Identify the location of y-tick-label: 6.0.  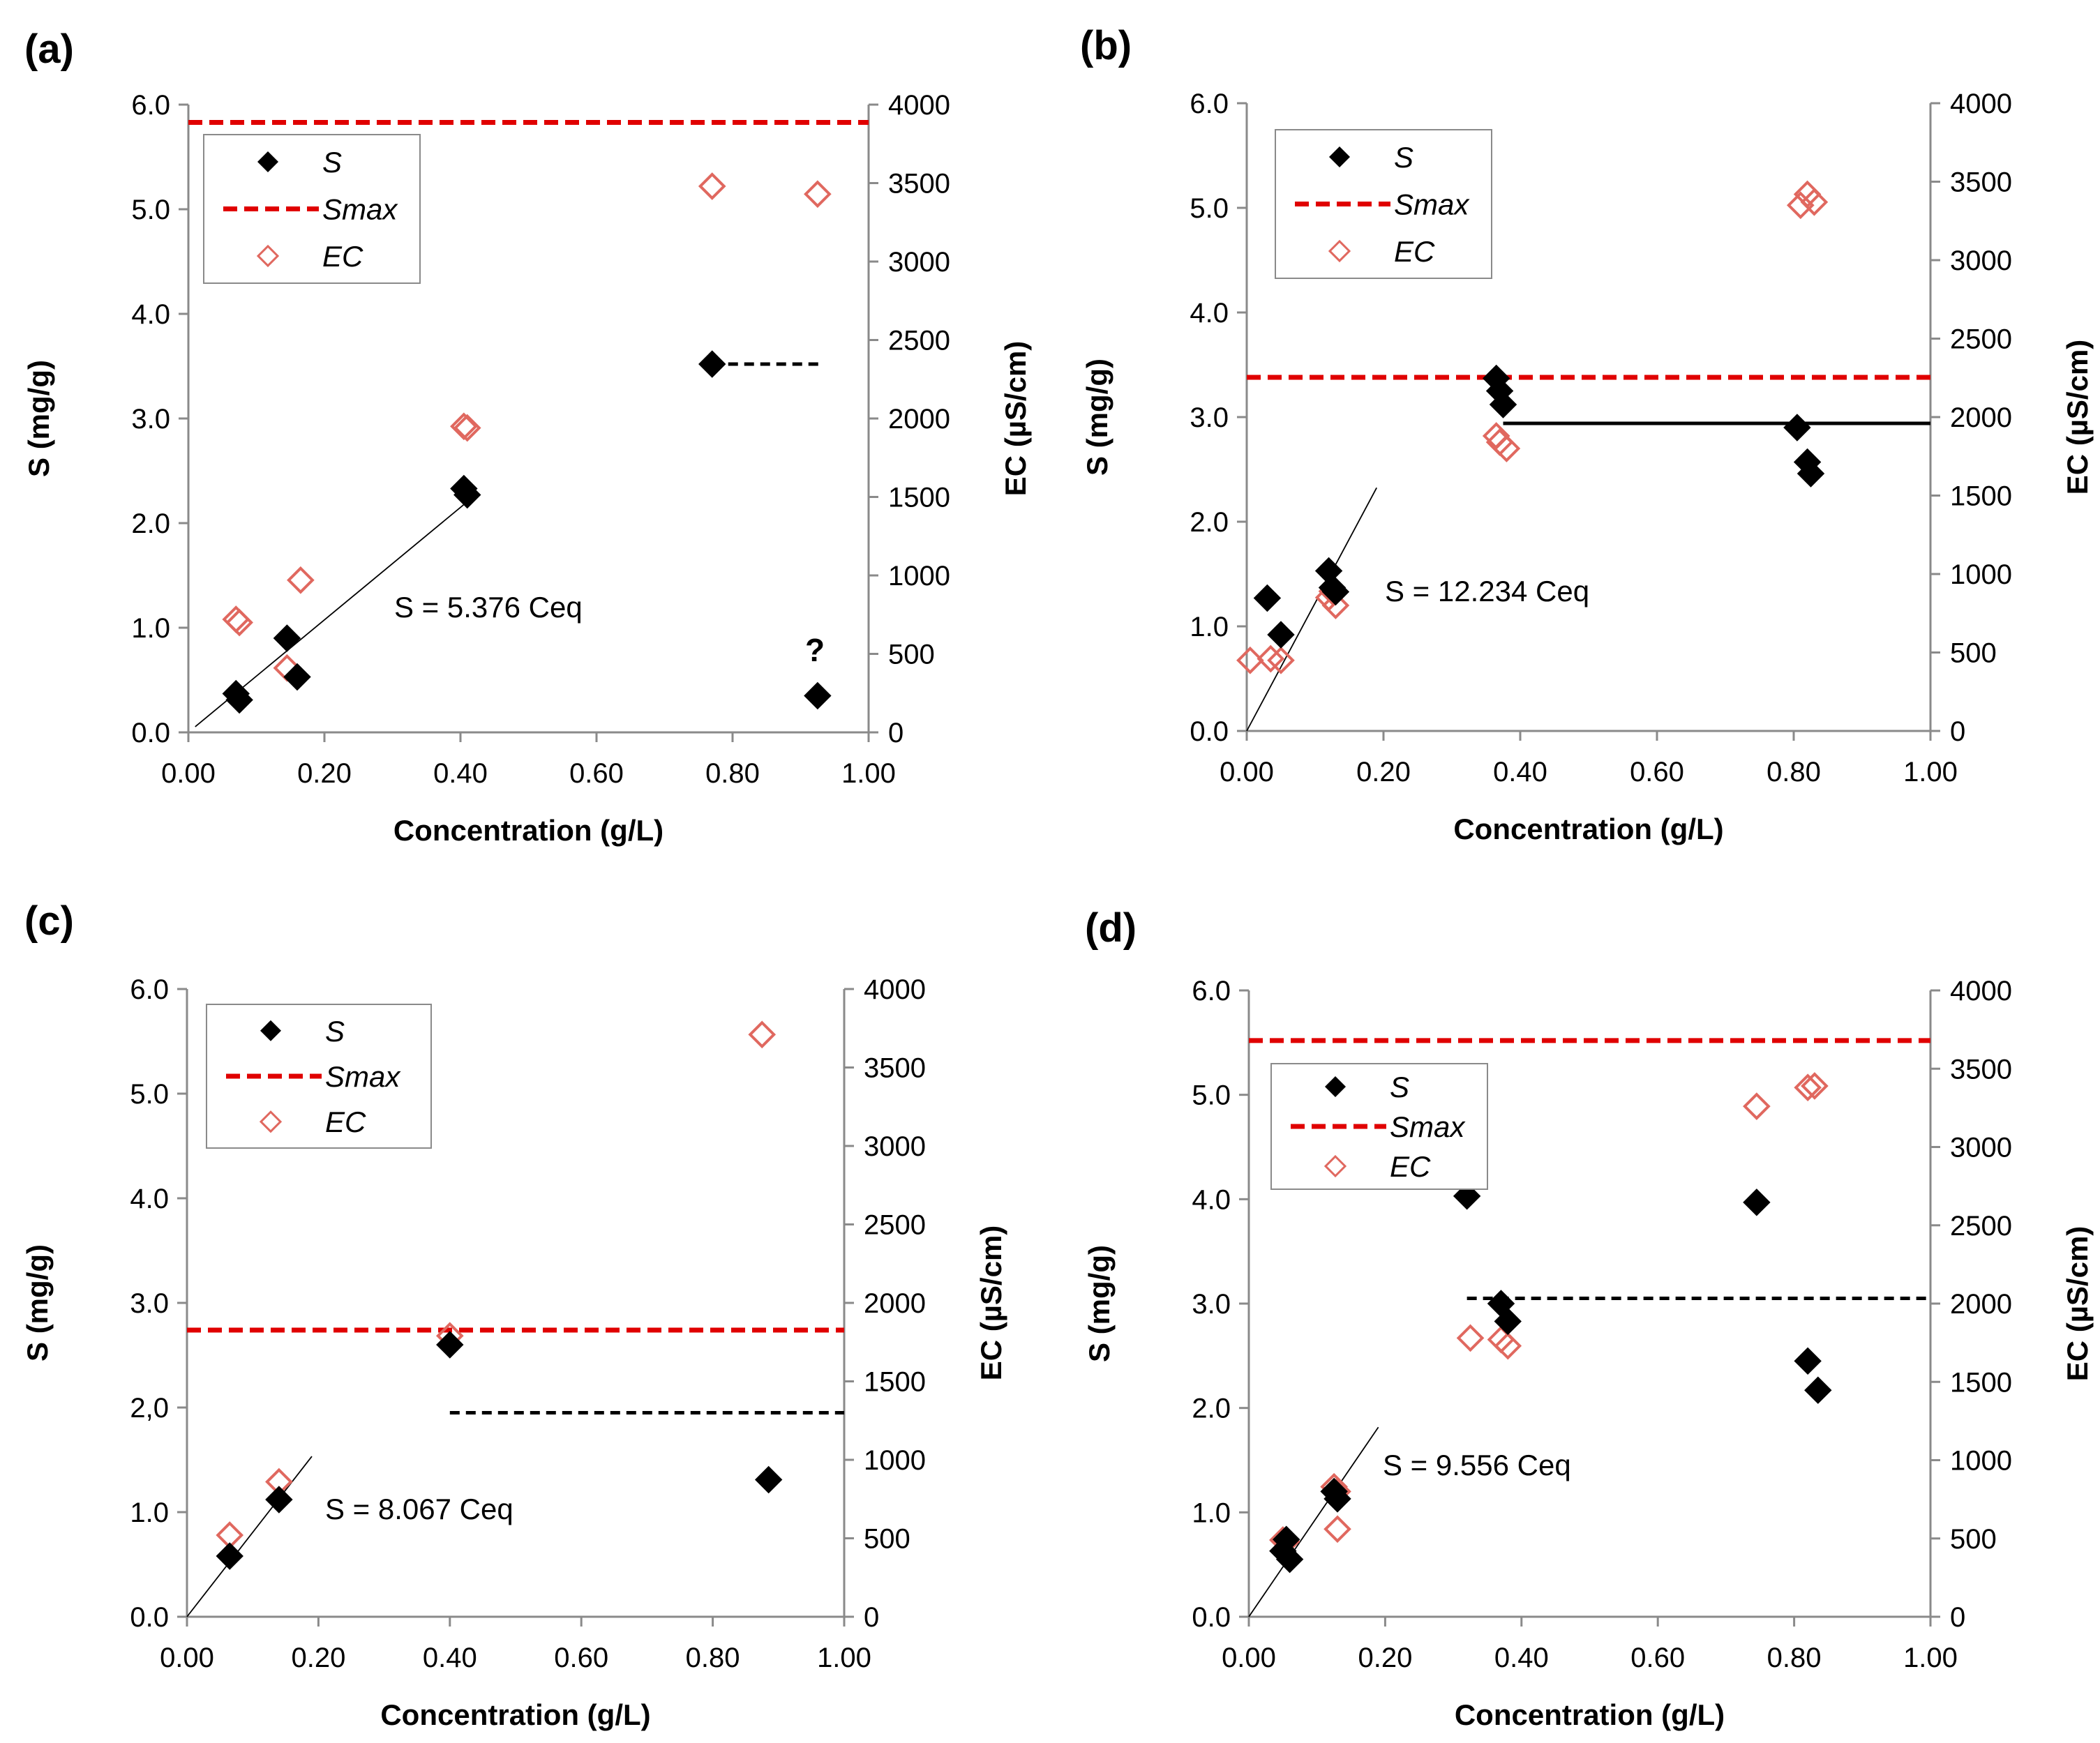
(1210, 104).